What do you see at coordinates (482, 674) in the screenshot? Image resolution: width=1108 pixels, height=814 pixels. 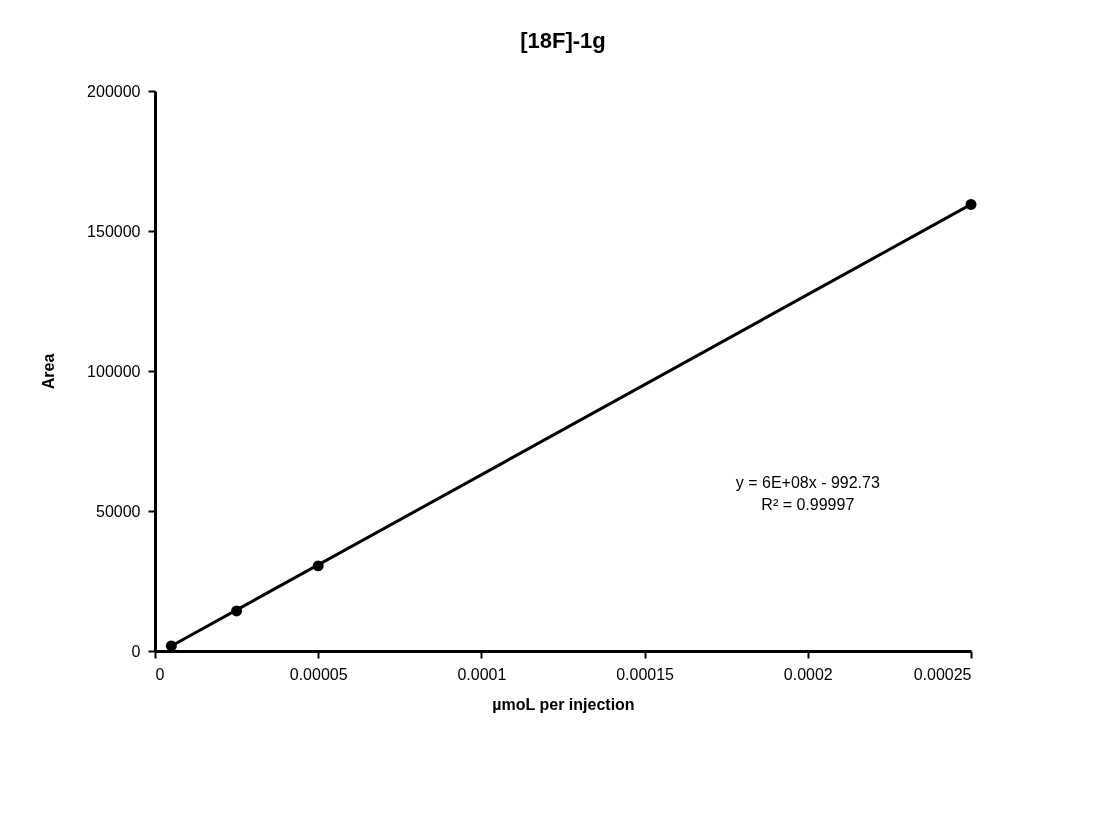 I see `x-tick-label: 0.0001` at bounding box center [482, 674].